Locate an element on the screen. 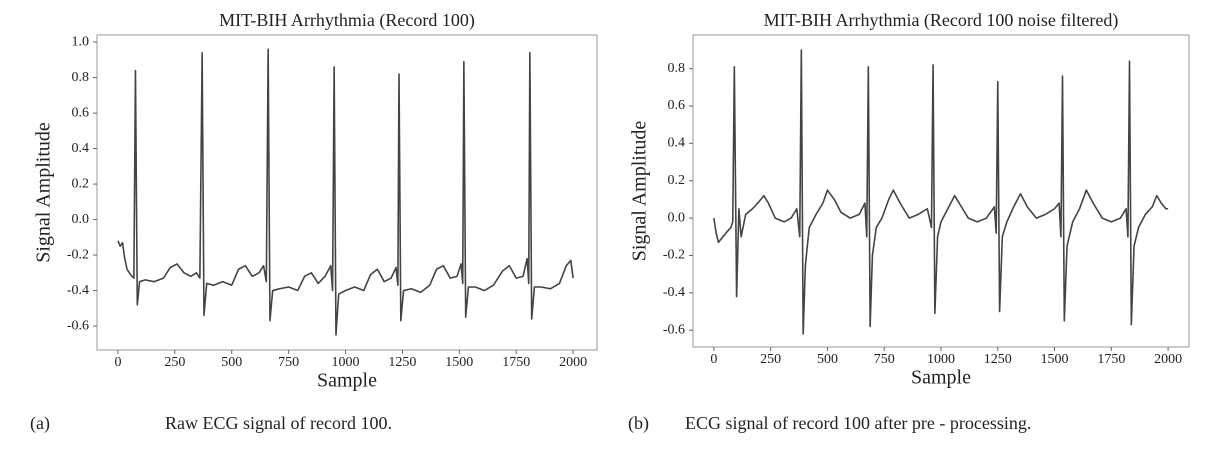 The image size is (1211, 458). chart-title: MIT-BIH Arrhythmia (Record 100) is located at coordinates (347, 20).